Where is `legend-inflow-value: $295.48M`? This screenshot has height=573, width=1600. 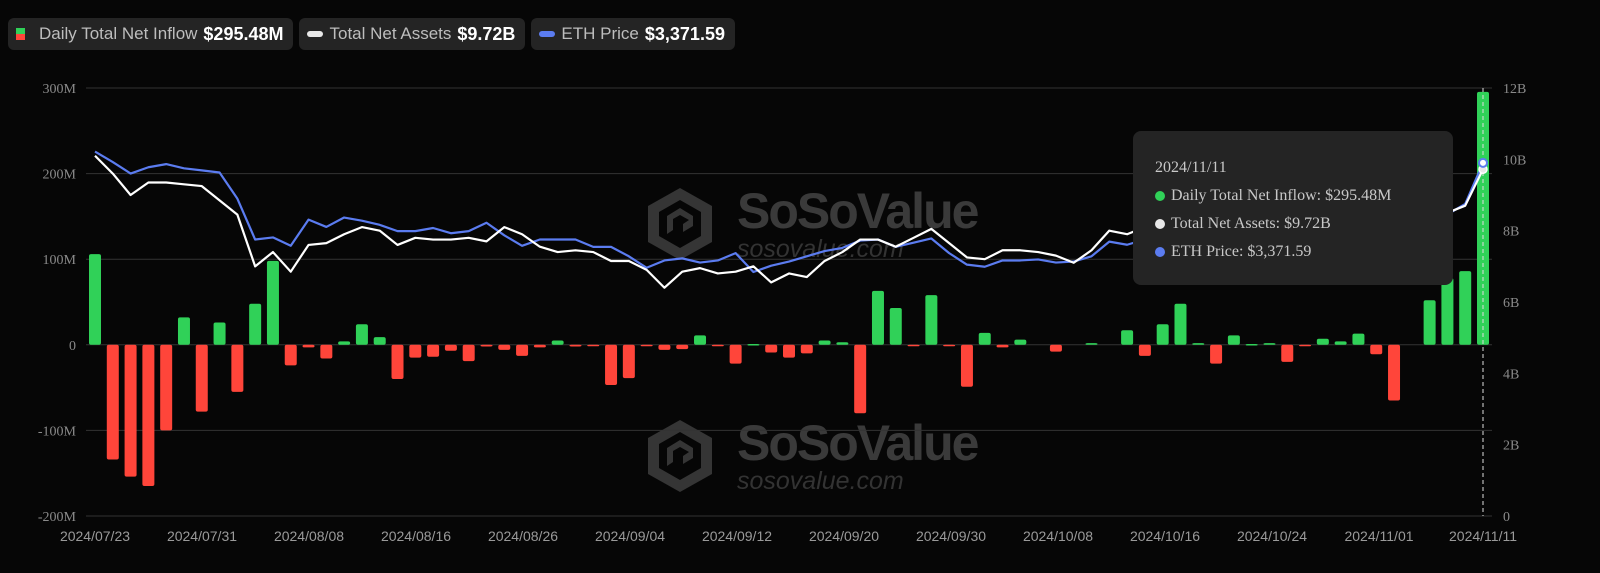
legend-inflow-value: $295.48M is located at coordinates (243, 33).